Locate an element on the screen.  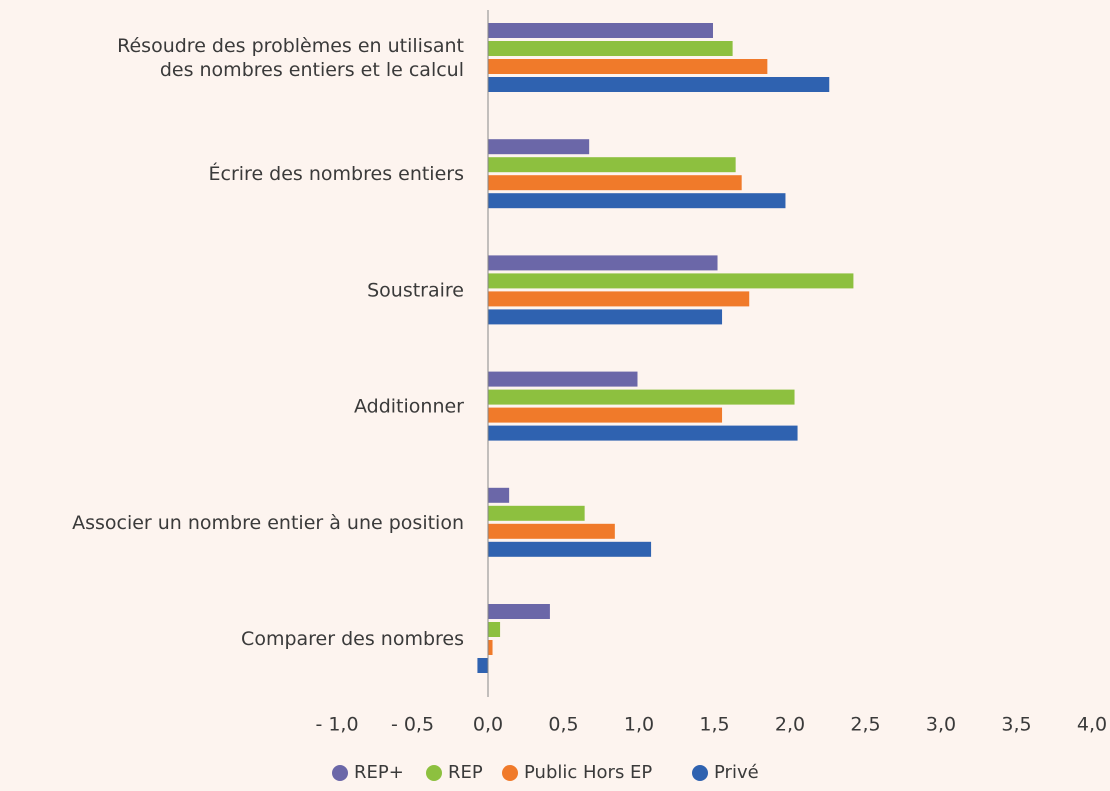
x-tick-label: 0,5 is located at coordinates (563, 725).